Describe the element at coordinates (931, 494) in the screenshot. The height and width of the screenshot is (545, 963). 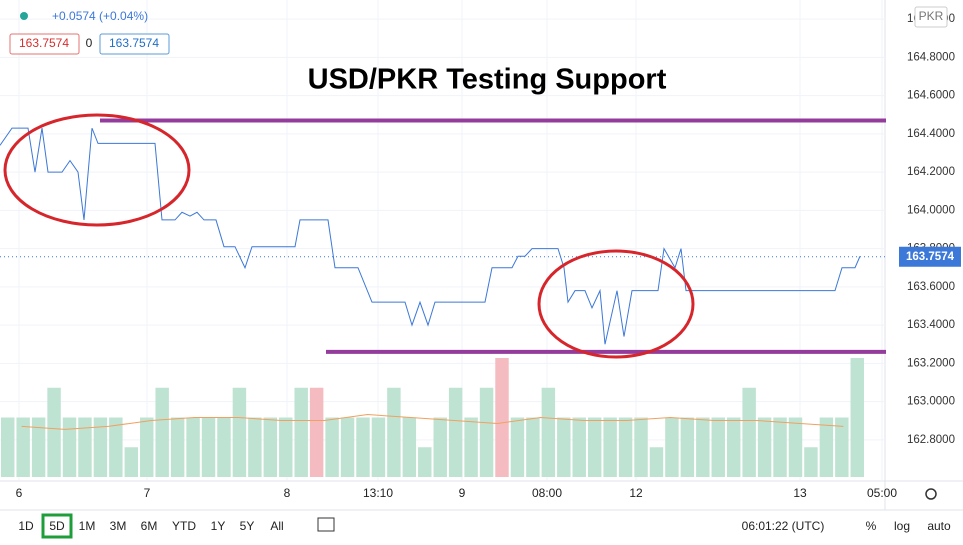
I see `settings-icon` at that location.